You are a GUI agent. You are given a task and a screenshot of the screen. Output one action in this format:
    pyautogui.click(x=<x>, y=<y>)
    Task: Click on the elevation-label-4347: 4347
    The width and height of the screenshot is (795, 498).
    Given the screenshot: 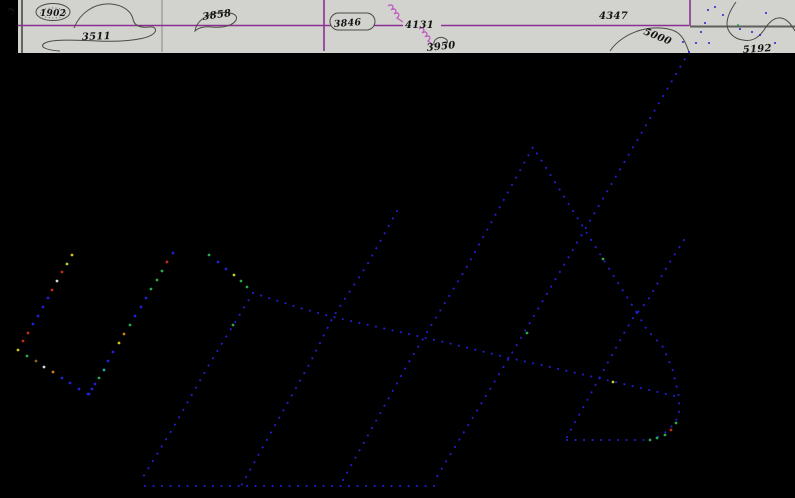 What is the action you would take?
    pyautogui.click(x=613, y=16)
    